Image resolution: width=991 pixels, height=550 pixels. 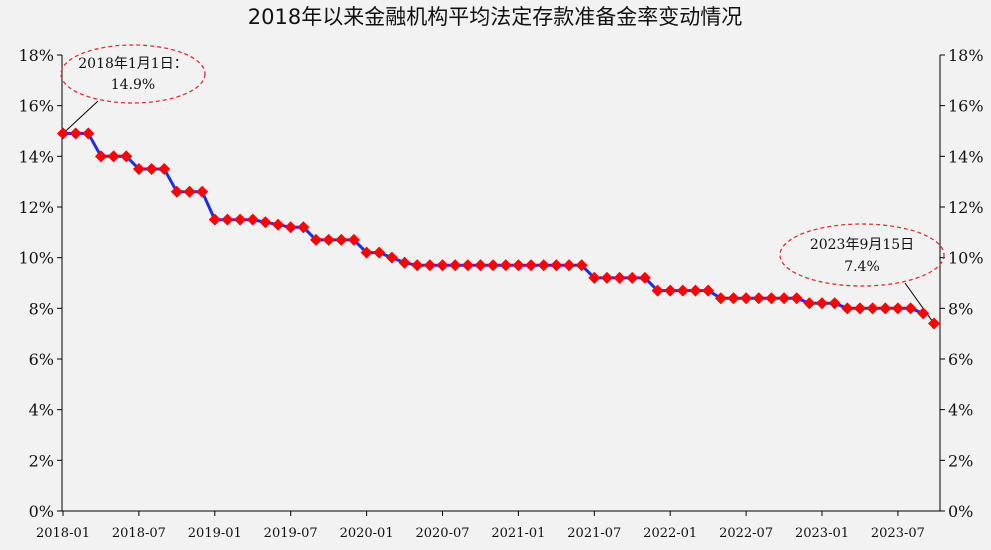 What do you see at coordinates (36, 55) in the screenshot?
I see `y-tick-label-left: 18%` at bounding box center [36, 55].